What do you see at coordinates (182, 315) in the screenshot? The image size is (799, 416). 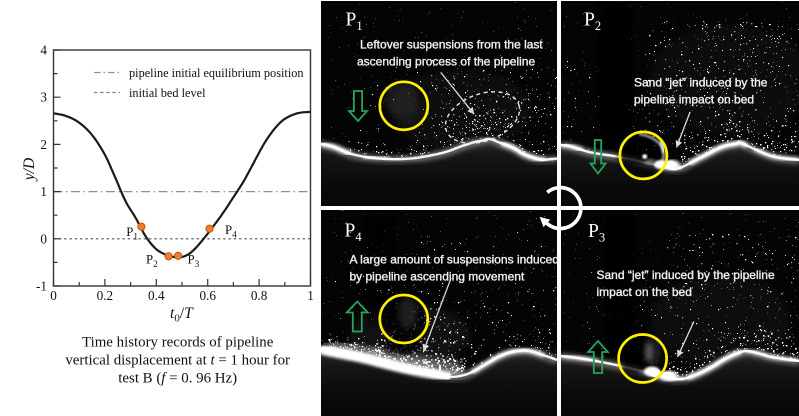 I see `svg-text: t0/T` at bounding box center [182, 315].